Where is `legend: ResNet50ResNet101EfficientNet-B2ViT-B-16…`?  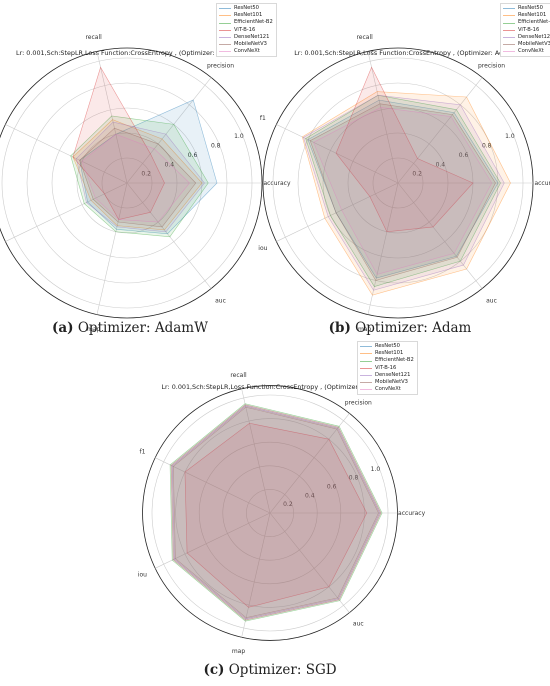
legend: ResNet50ResNet101EfficientNet-B2ViT-B-16… is located at coordinates (525, 30).